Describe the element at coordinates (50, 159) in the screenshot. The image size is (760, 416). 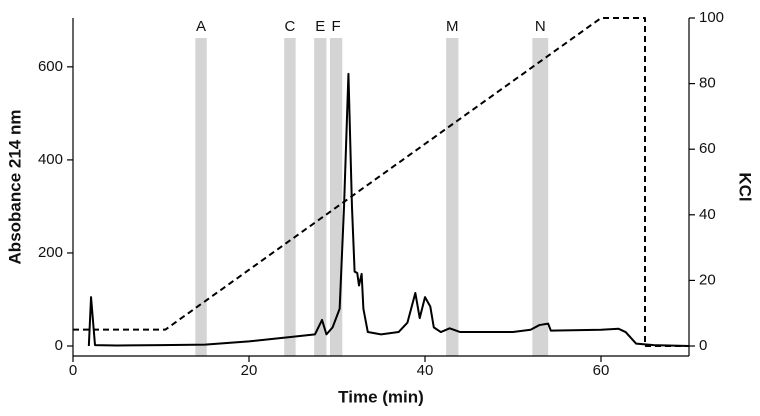
I see `y-tick-label: 400` at that location.